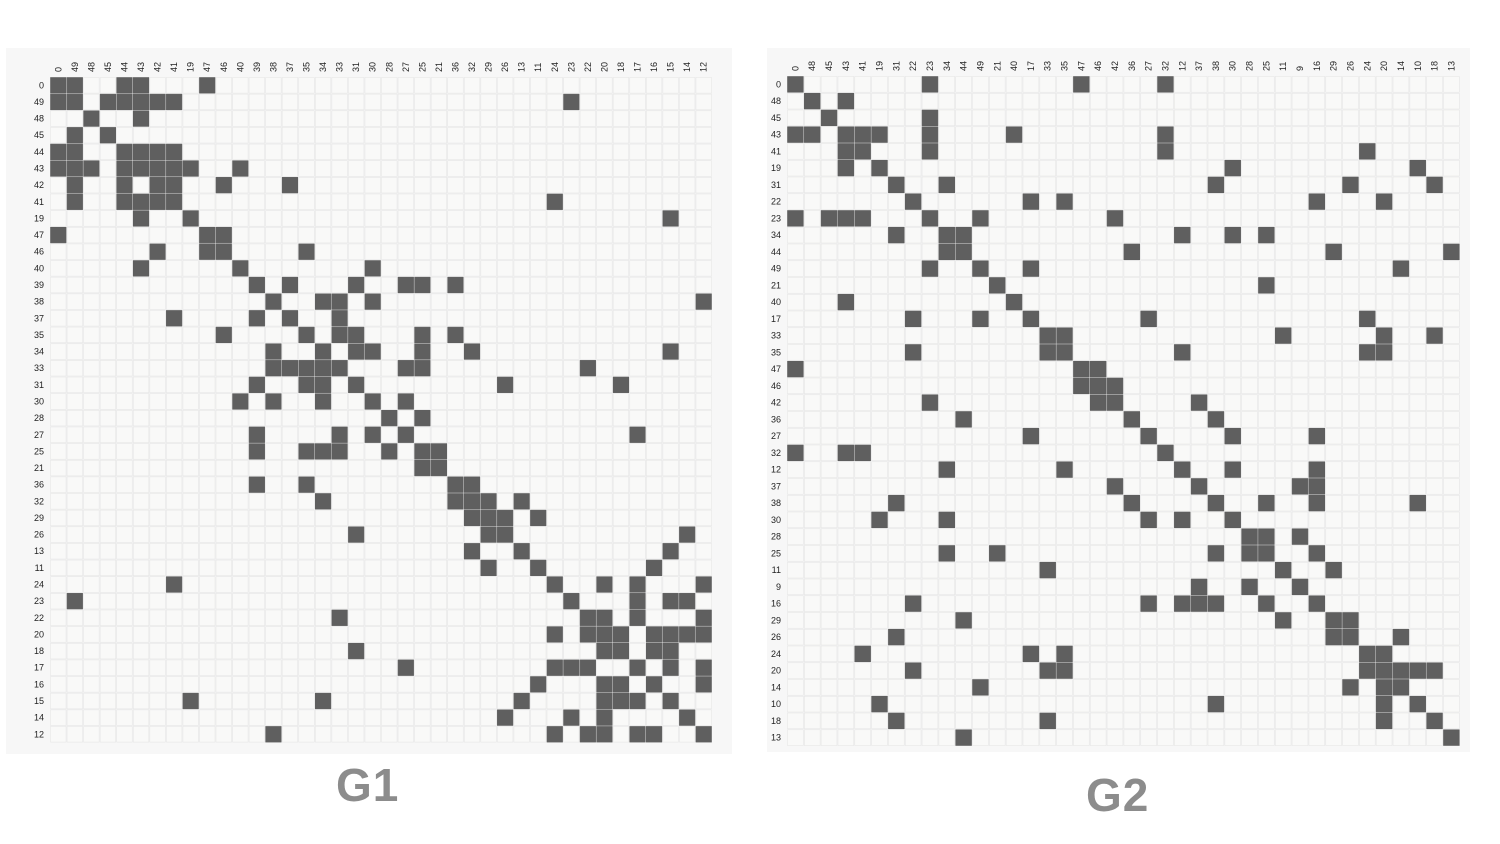 Image resolution: width=1500 pixels, height=844 pixels. I want to click on g1-y-tick-label: 16, so click(39, 684).